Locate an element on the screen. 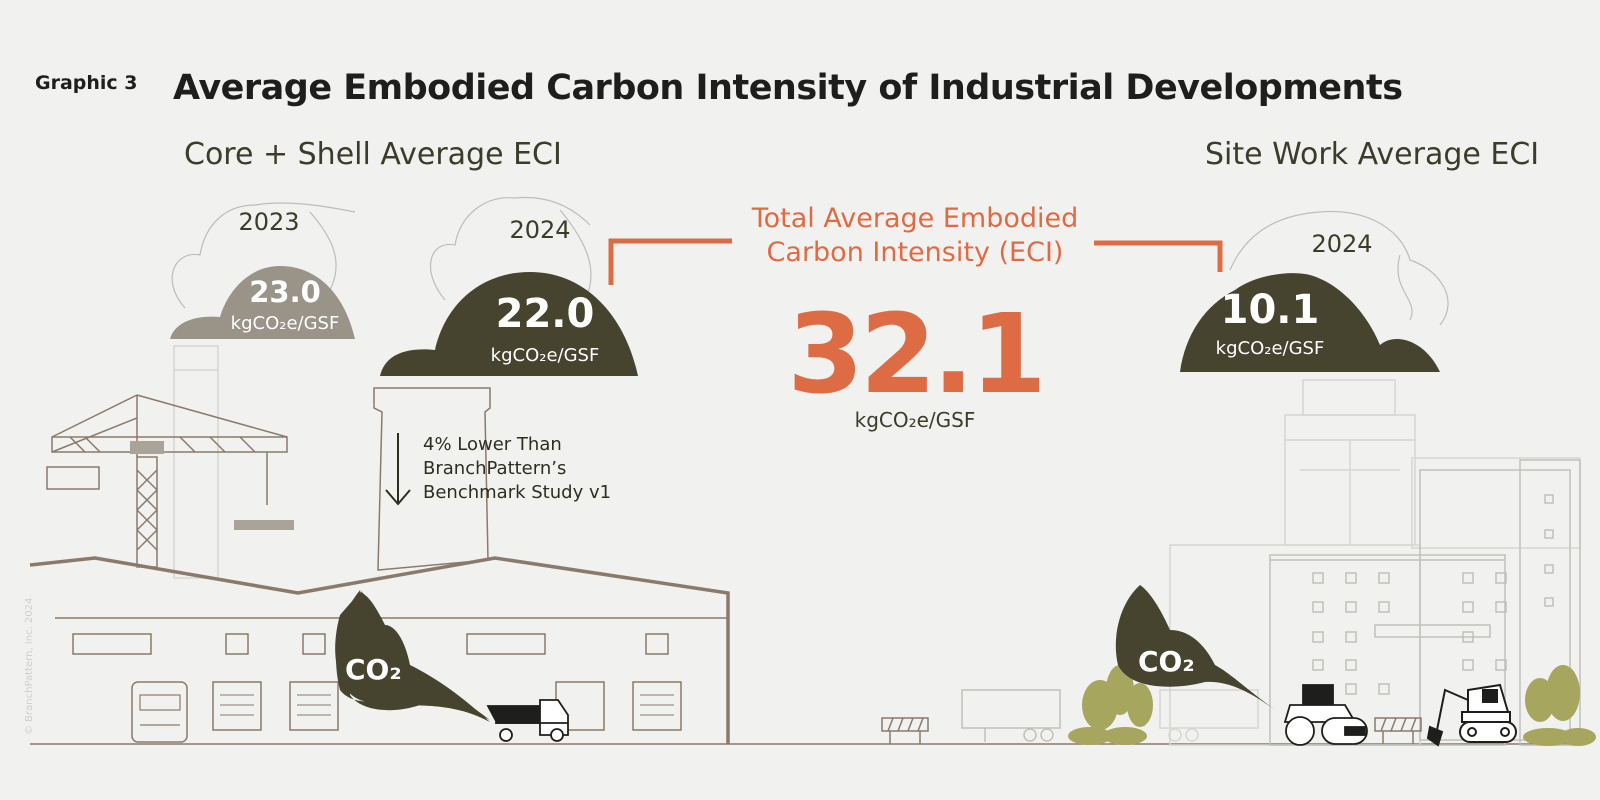  eci-value-2024-site: 10.1 is located at coordinates (1270, 310).